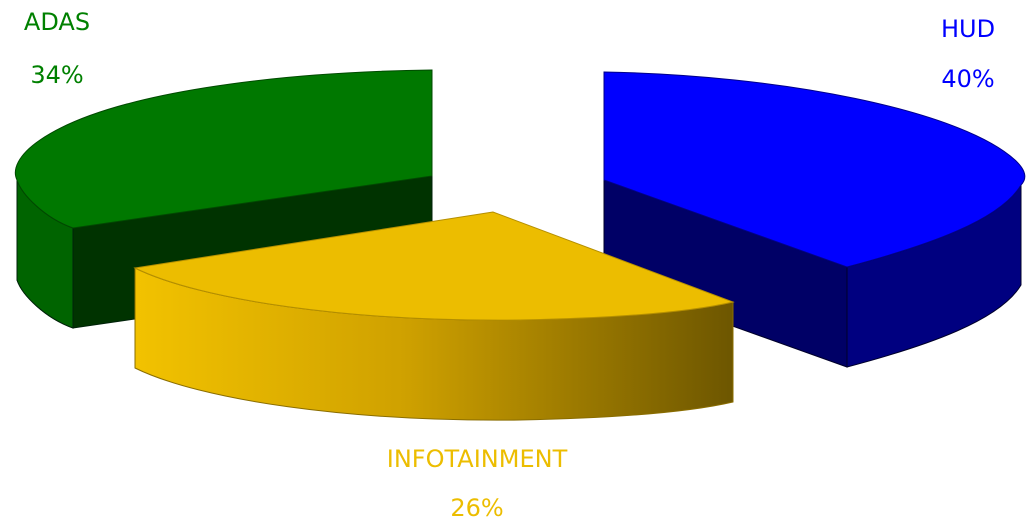 The width and height of the screenshot is (1031, 523). Describe the element at coordinates (477, 508) in the screenshot. I see `label-infotainment-value: 26%` at that location.